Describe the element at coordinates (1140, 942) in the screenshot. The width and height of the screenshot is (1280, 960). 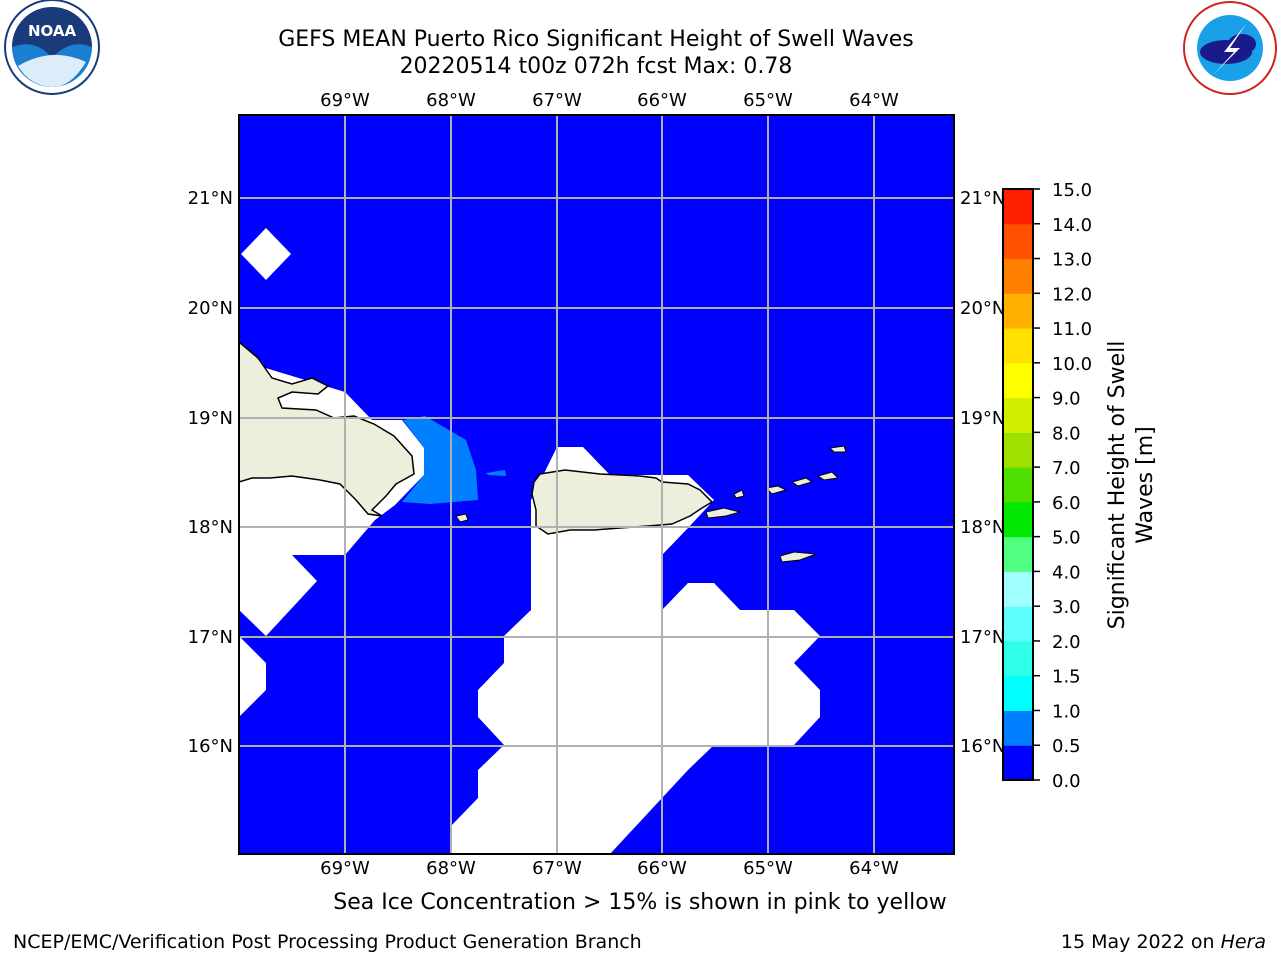
I see `footer-date-text: 15 May 2022 on` at that location.